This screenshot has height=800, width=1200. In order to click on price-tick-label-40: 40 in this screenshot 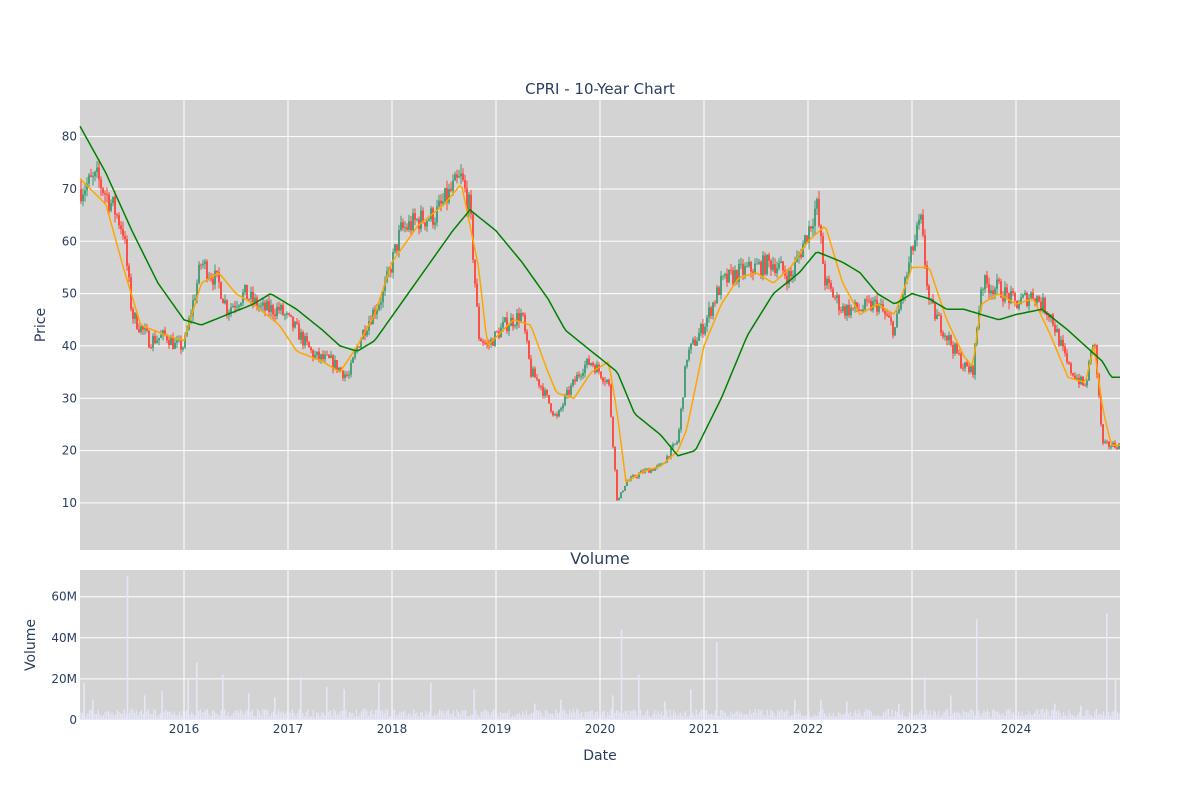, I will do `click(69, 346)`.